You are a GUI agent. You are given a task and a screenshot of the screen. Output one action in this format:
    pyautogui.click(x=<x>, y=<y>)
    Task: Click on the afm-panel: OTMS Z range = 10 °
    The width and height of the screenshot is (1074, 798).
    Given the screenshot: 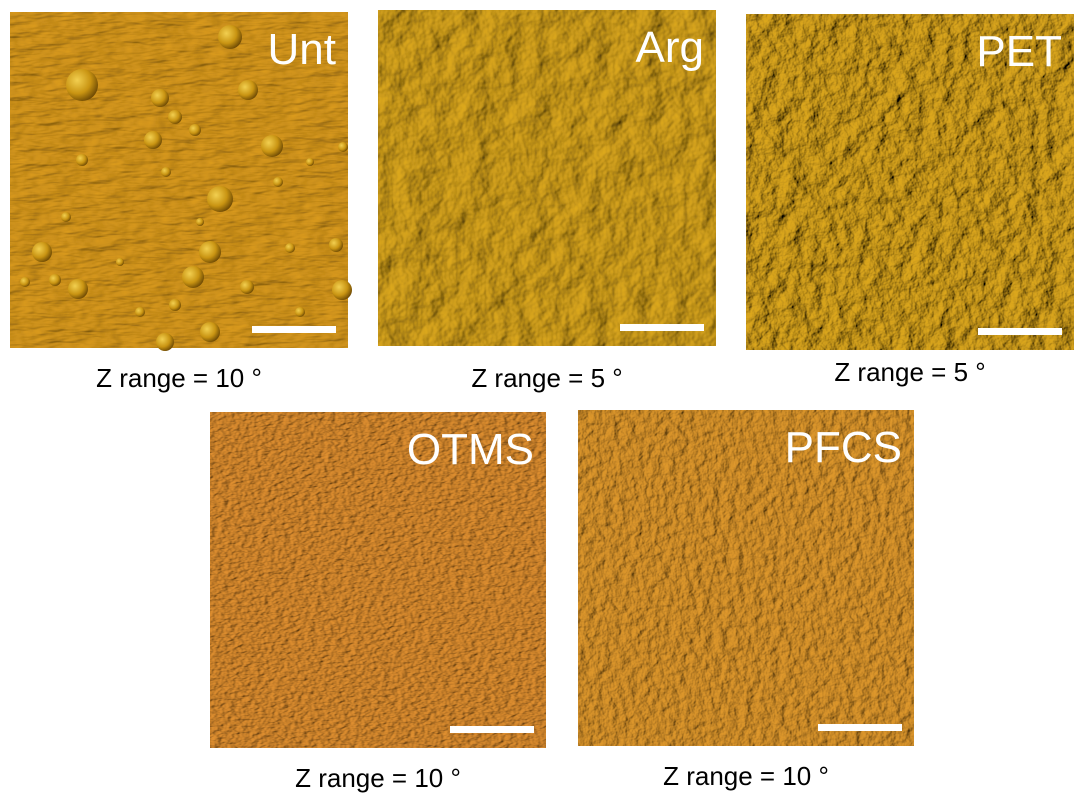 What is the action you would take?
    pyautogui.click(x=378, y=602)
    